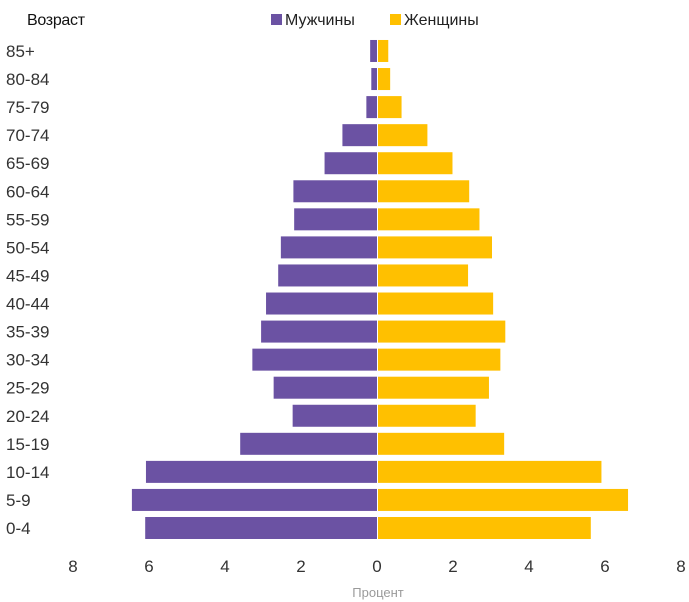 This screenshot has width=689, height=602. What do you see at coordinates (27, 135) in the screenshot?
I see `category-label: 70-74` at bounding box center [27, 135].